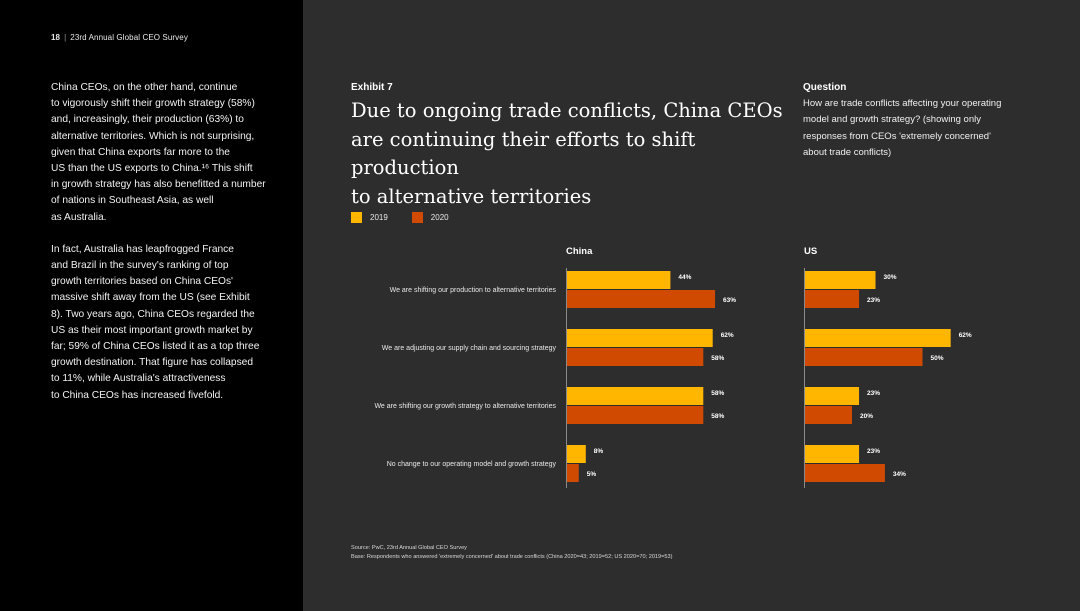  Describe the element at coordinates (372, 87) in the screenshot. I see `exhibit-label: Exhibit 7` at that location.